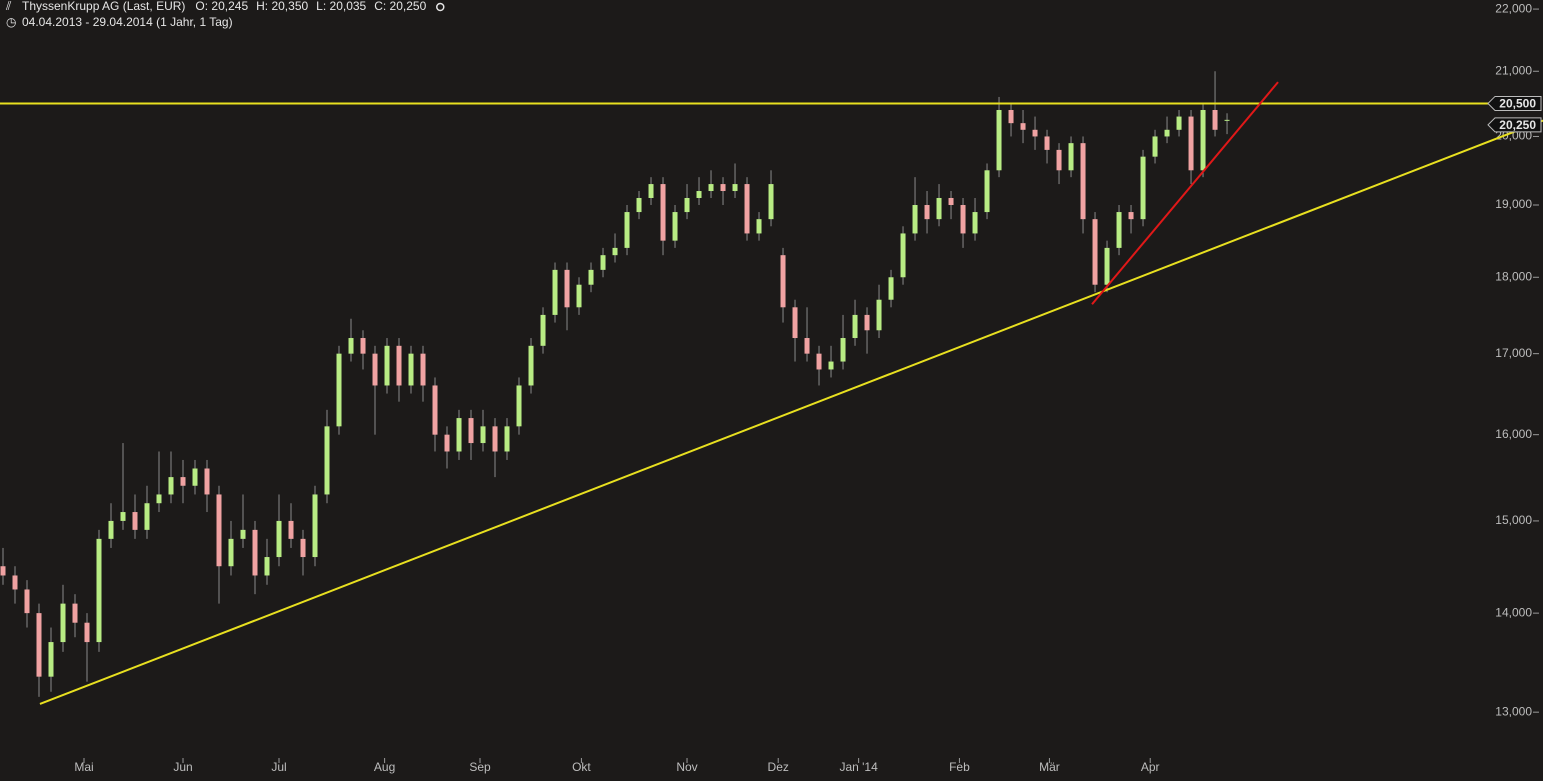 Image resolution: width=1543 pixels, height=781 pixels. What do you see at coordinates (182, 767) in the screenshot?
I see `x-tick-label: Jun` at bounding box center [182, 767].